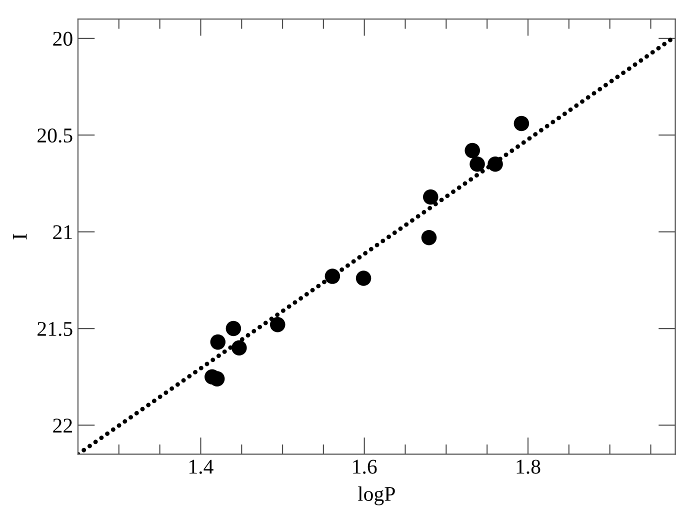 The image size is (678, 515). I want to click on x-tick-label: 1.8, so click(528, 467).